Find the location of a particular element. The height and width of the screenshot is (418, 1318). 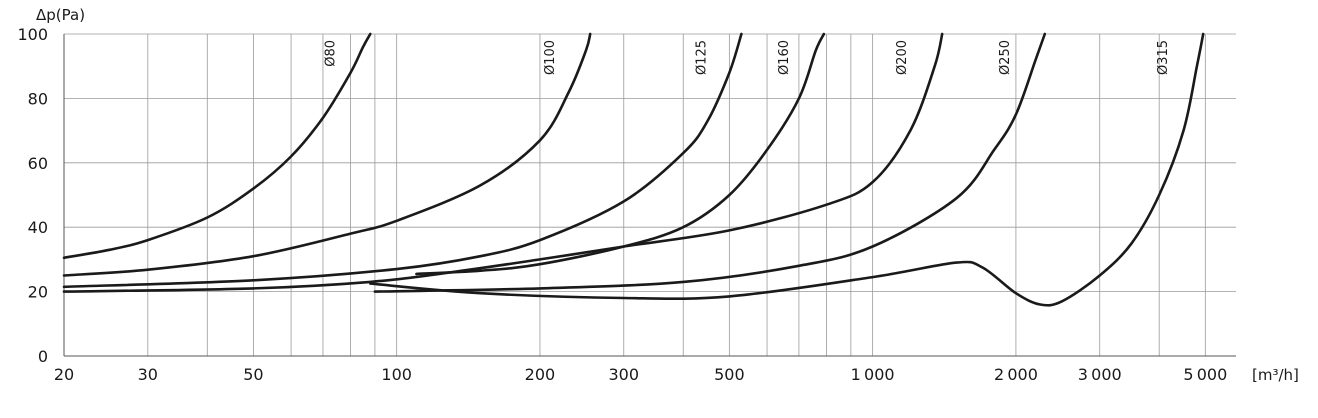

series-label-d80: Ø80 is located at coordinates (330, 53).